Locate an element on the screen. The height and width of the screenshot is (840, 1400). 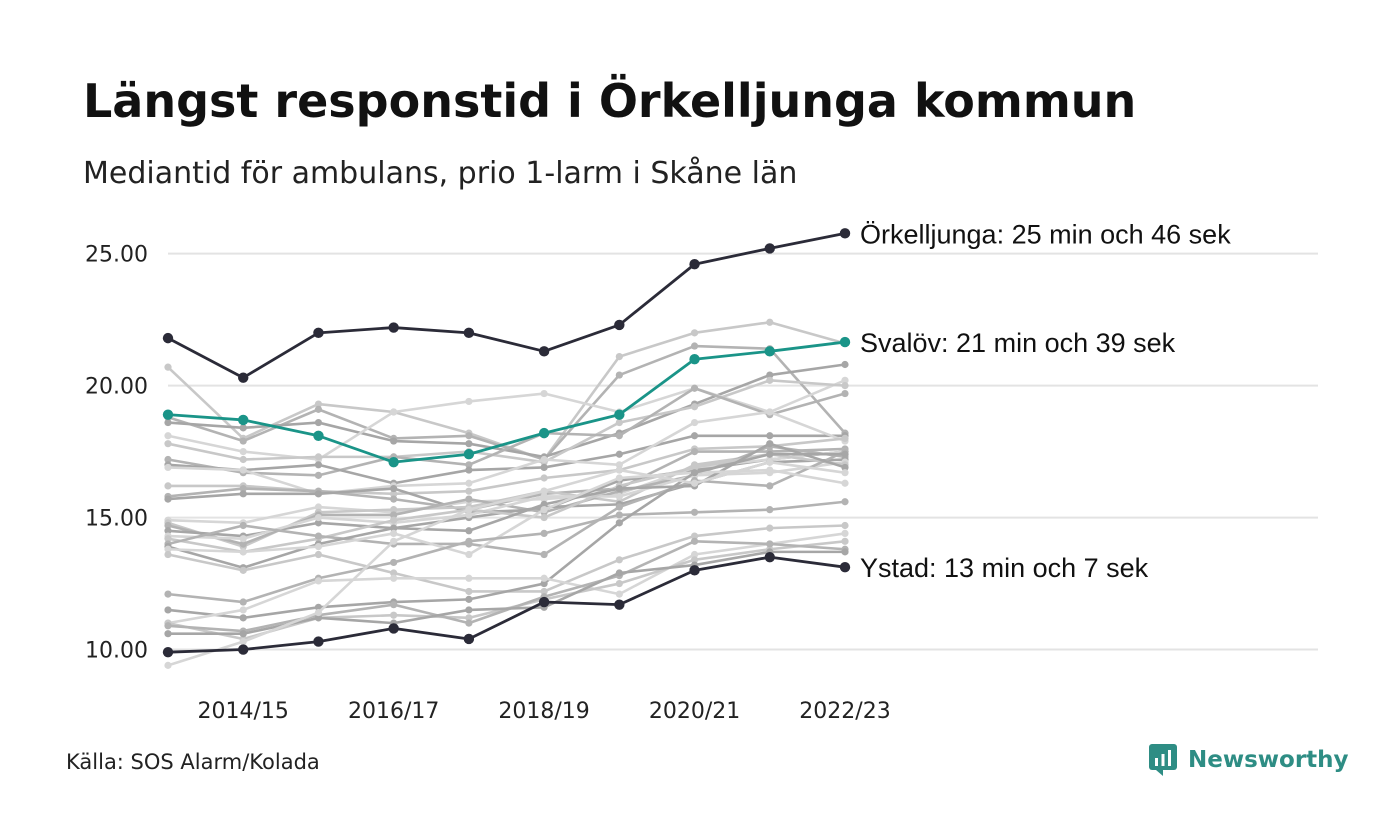
newsworthy-logo-icon is located at coordinates (1163, 760).